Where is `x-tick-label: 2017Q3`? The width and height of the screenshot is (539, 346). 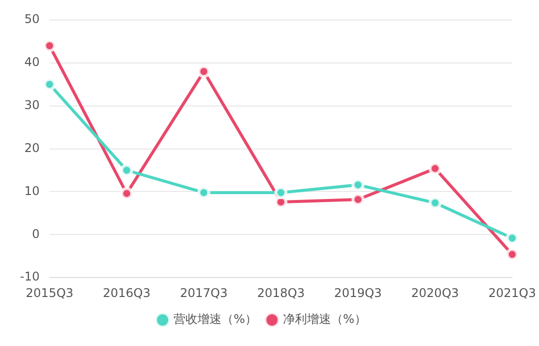 x-tick-label: 2017Q3 is located at coordinates (204, 293).